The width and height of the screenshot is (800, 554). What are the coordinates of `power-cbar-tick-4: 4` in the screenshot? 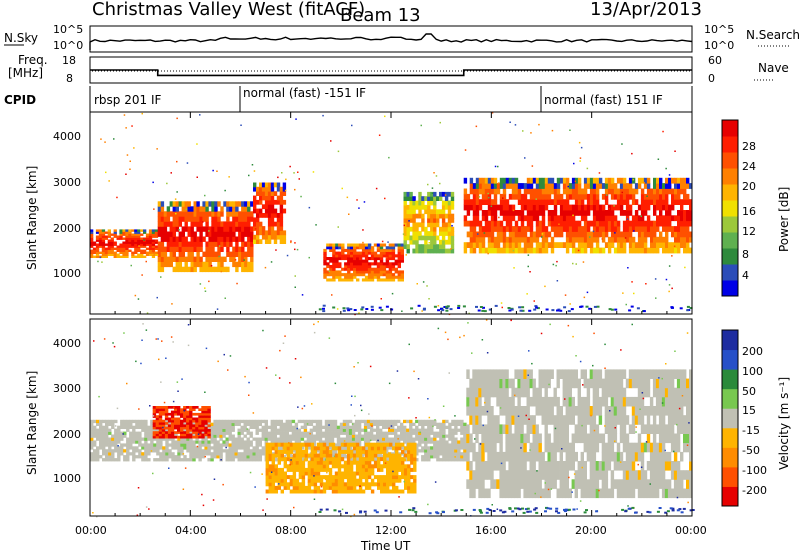 It's located at (745, 275).